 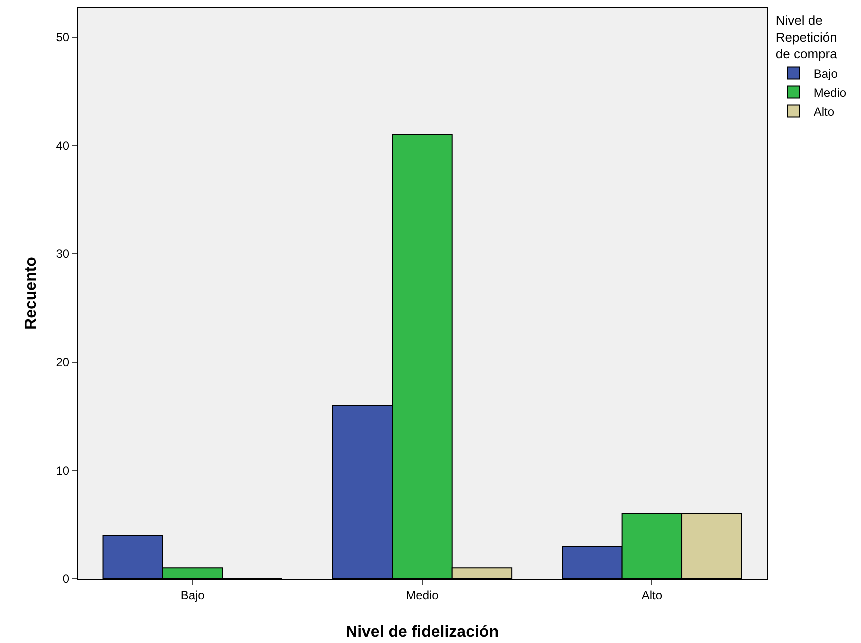 What do you see at coordinates (193, 595) in the screenshot?
I see `x-tick-label: Bajo` at bounding box center [193, 595].